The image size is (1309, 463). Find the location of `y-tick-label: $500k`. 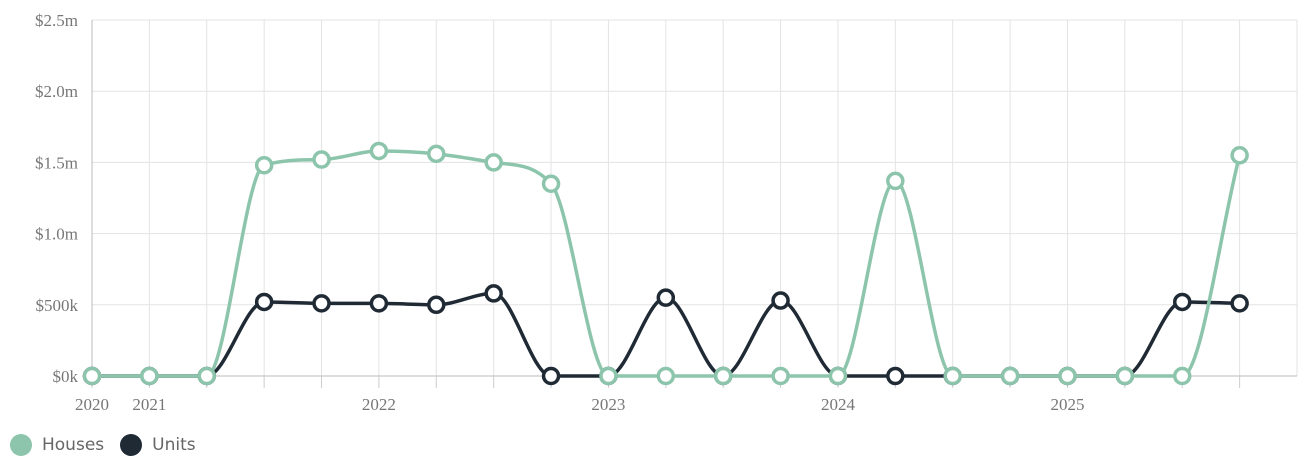

y-tick-label: $500k is located at coordinates (57, 305).